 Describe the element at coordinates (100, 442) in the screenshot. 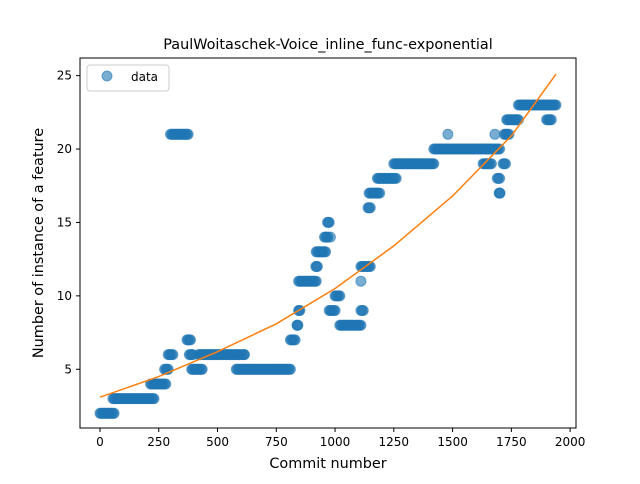

I see `x-tick-label: 0` at that location.